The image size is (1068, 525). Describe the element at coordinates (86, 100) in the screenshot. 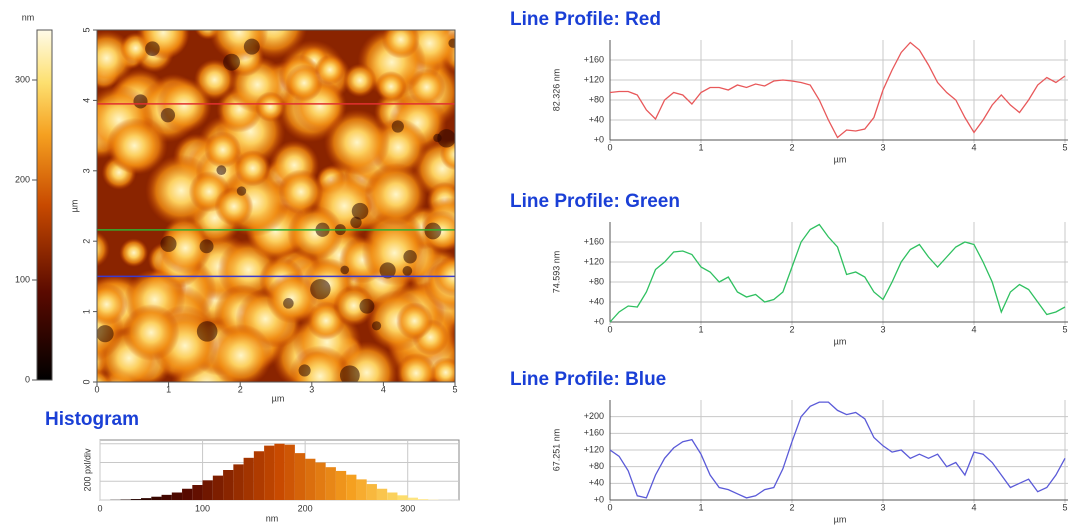

I see `y-tick-label: 4` at that location.